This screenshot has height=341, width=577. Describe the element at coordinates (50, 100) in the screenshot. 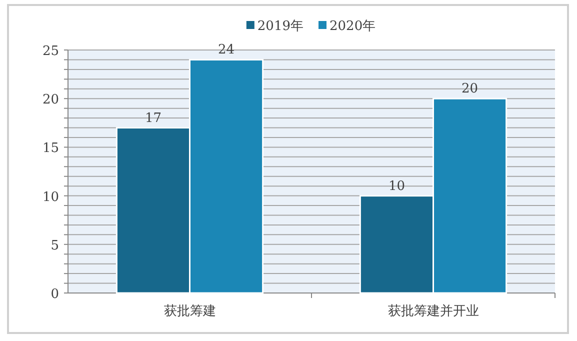

I see `y-tick-label: 20` at that location.